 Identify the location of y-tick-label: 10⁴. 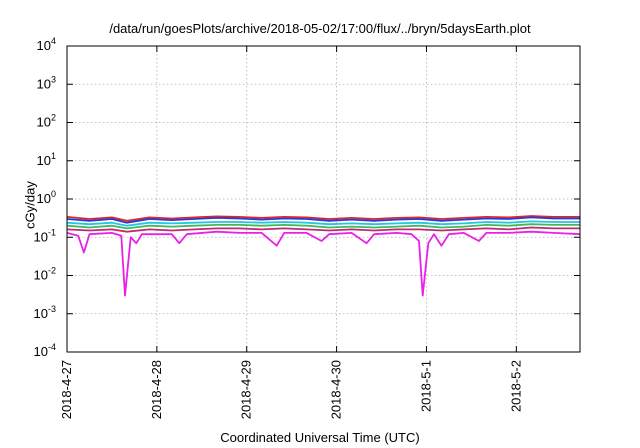
(46, 44).